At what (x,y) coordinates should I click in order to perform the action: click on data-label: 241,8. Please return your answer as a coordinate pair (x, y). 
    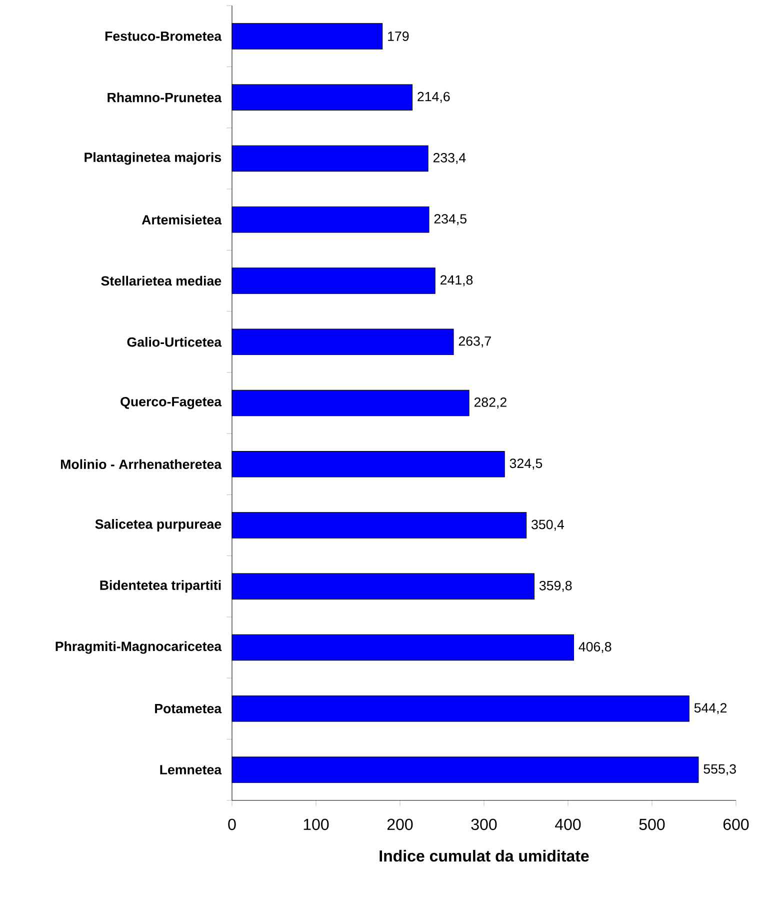
    Looking at the image, I should click on (456, 280).